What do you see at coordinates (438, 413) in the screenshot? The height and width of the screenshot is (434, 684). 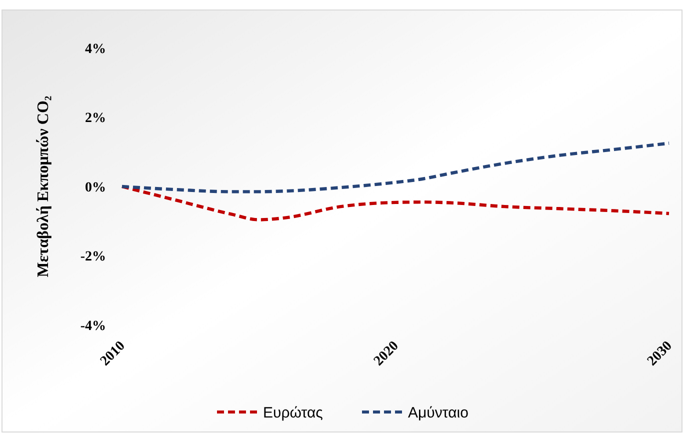 I see `legend-label: Αμύνταιο` at bounding box center [438, 413].